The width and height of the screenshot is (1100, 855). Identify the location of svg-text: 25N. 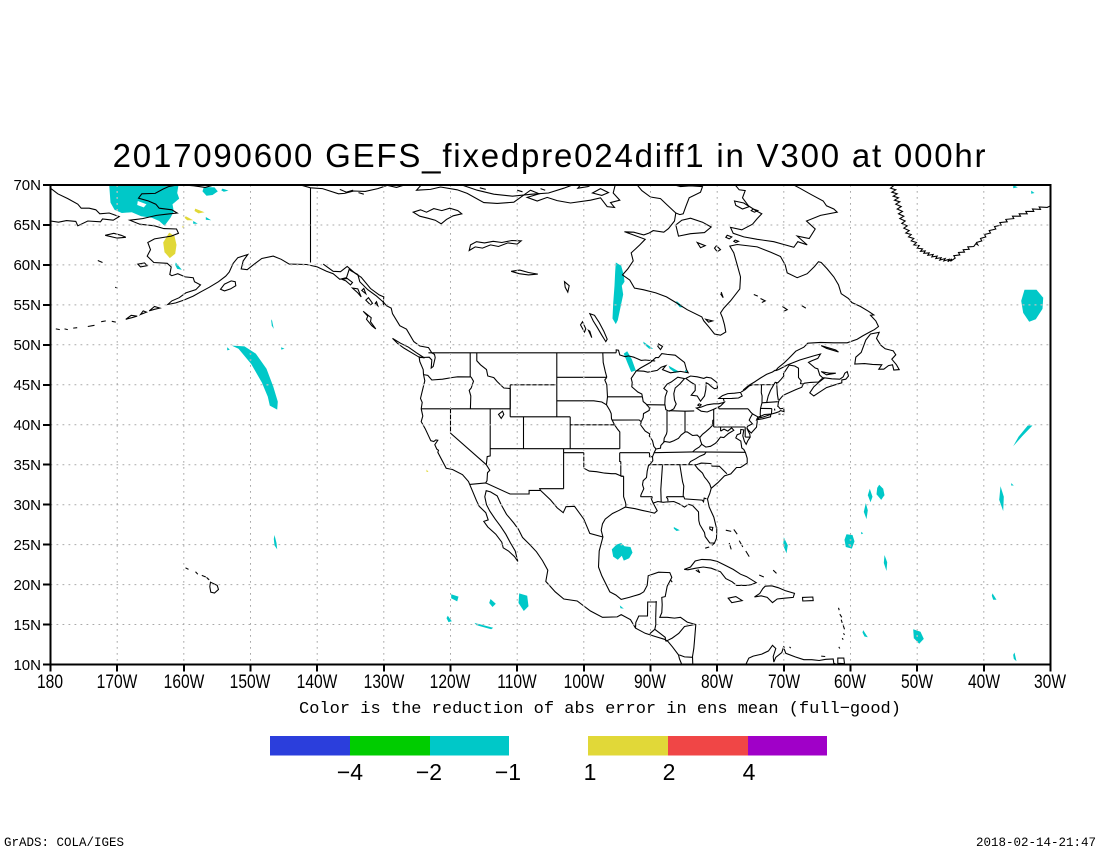
(27, 545).